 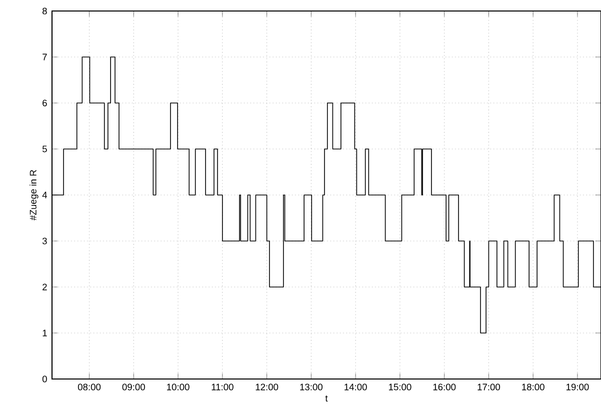 I want to click on x-tick-label: 10:00, so click(x=178, y=387).